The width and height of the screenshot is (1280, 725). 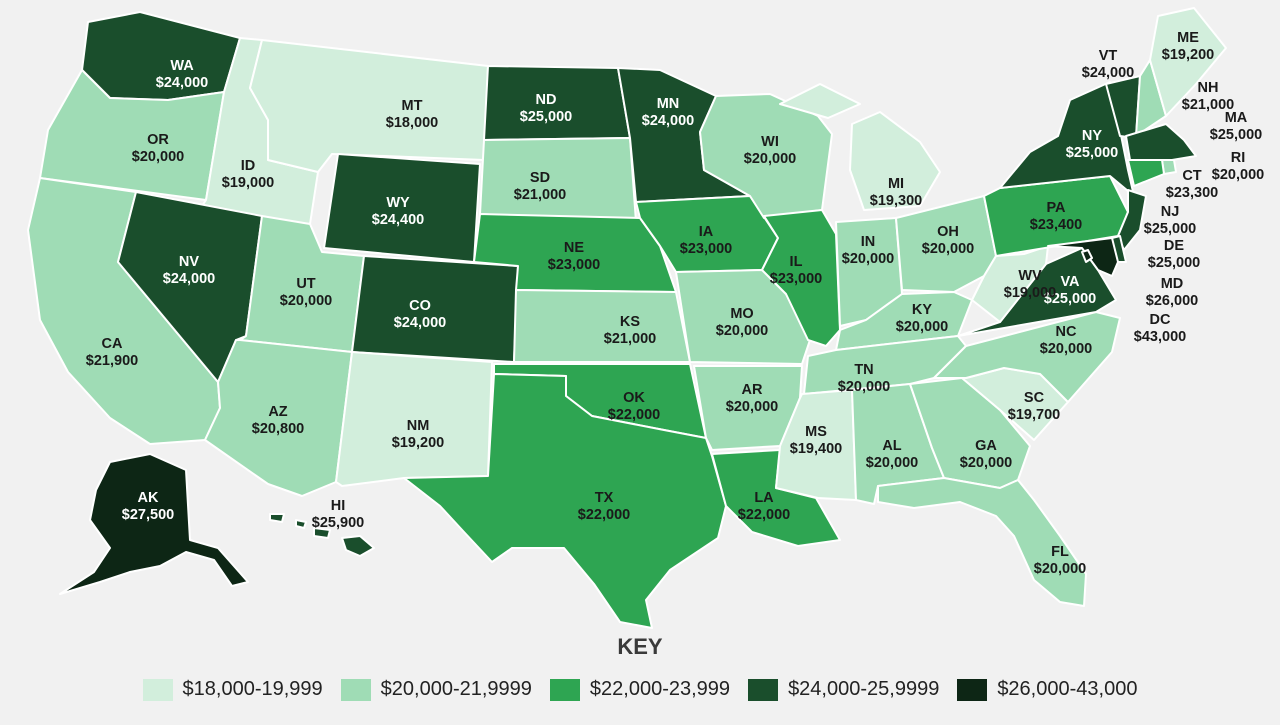 I want to click on state-label-MT: MT $18,000, so click(x=412, y=114).